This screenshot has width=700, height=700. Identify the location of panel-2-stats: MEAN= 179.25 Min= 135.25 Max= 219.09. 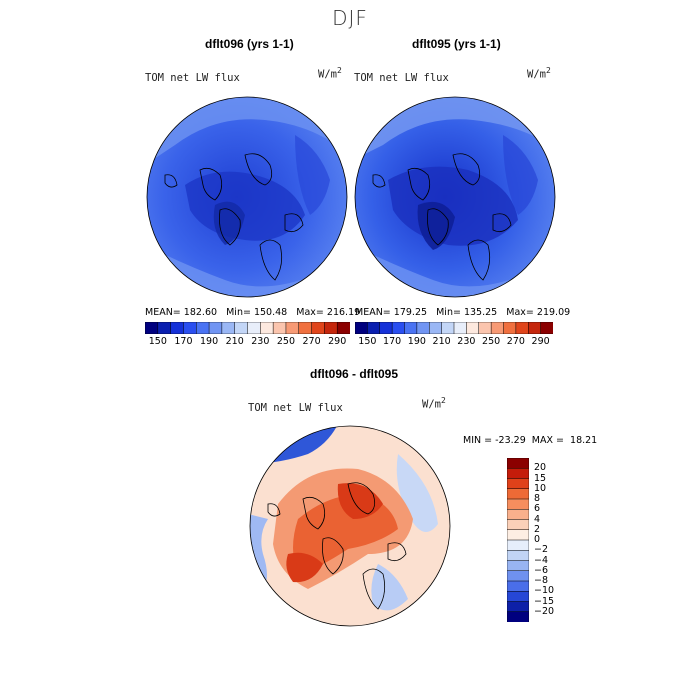
(462, 312).